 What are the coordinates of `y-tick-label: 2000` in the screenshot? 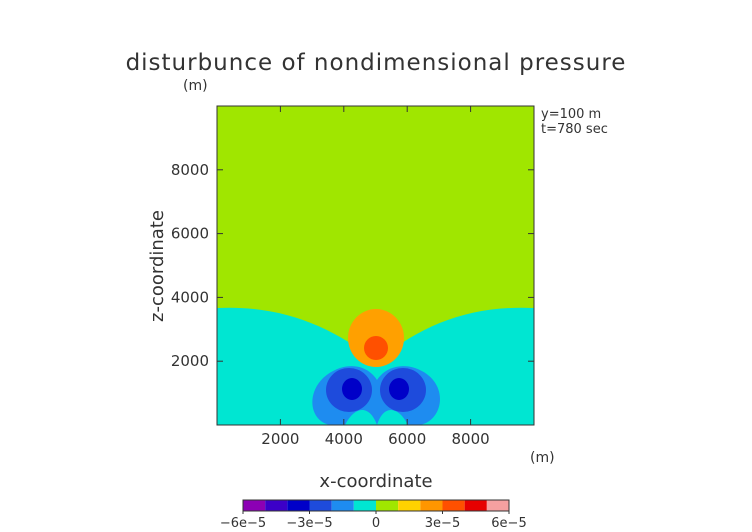 It's located at (190, 361).